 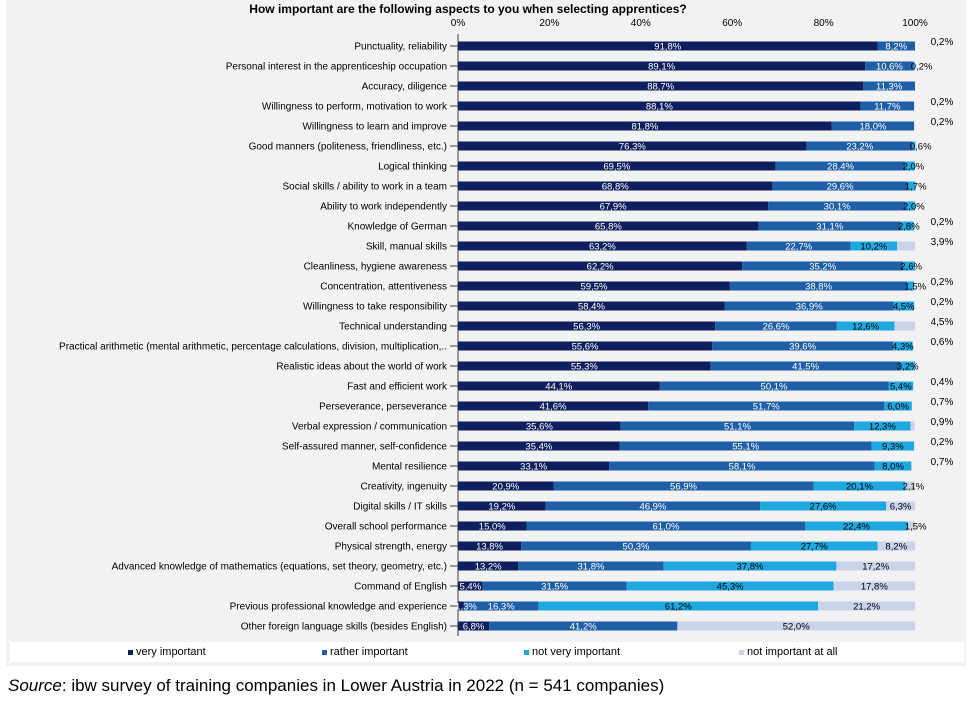 What do you see at coordinates (600, 267) in the screenshot?
I see `data-label: 62,2%` at bounding box center [600, 267].